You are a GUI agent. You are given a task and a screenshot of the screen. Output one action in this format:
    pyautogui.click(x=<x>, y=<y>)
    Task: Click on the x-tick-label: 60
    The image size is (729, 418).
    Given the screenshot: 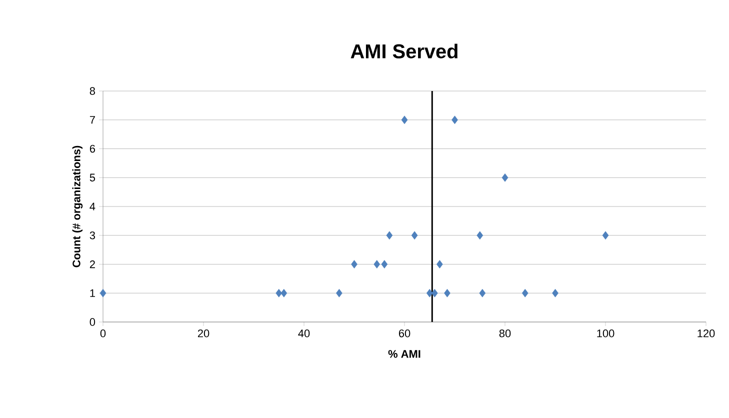 What is the action you would take?
    pyautogui.click(x=404, y=334)
    